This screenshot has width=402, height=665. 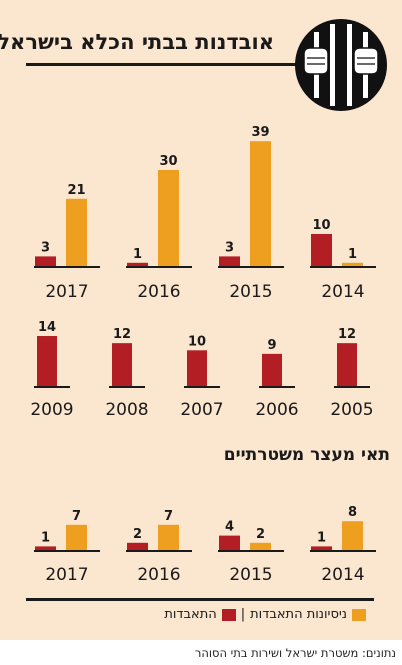 I want to click on legend-attempt-label: ניסיונות התאבדות, so click(x=298, y=614).